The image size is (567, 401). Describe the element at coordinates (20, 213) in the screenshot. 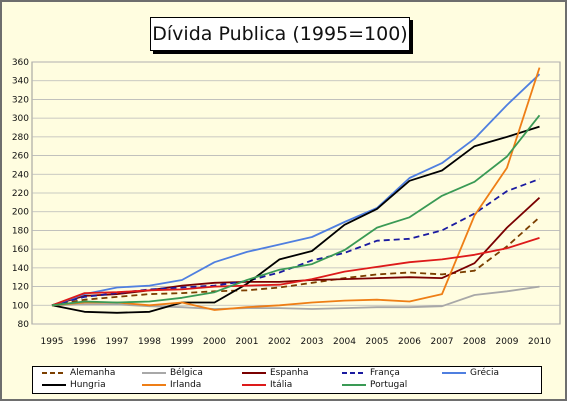

I see `y-tick-label: 200` at that location.